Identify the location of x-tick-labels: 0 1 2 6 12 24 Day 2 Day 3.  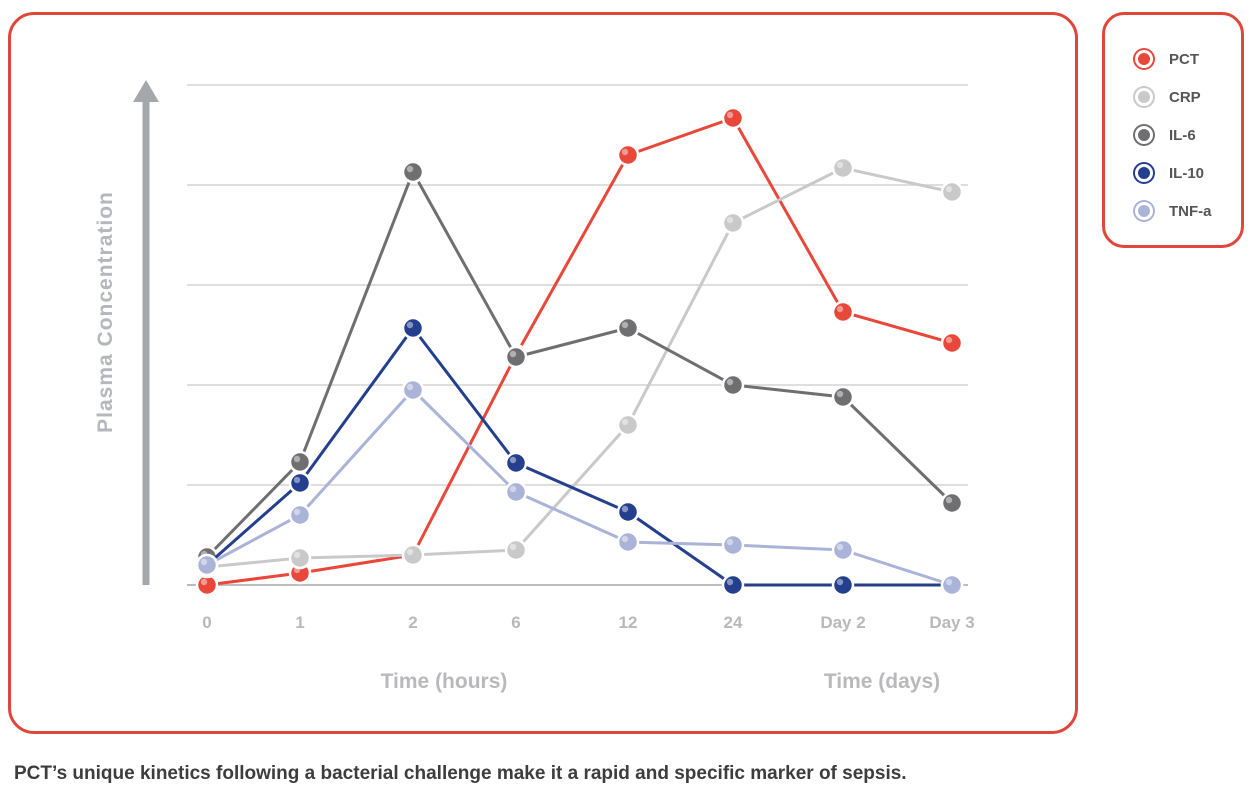
(588, 622).